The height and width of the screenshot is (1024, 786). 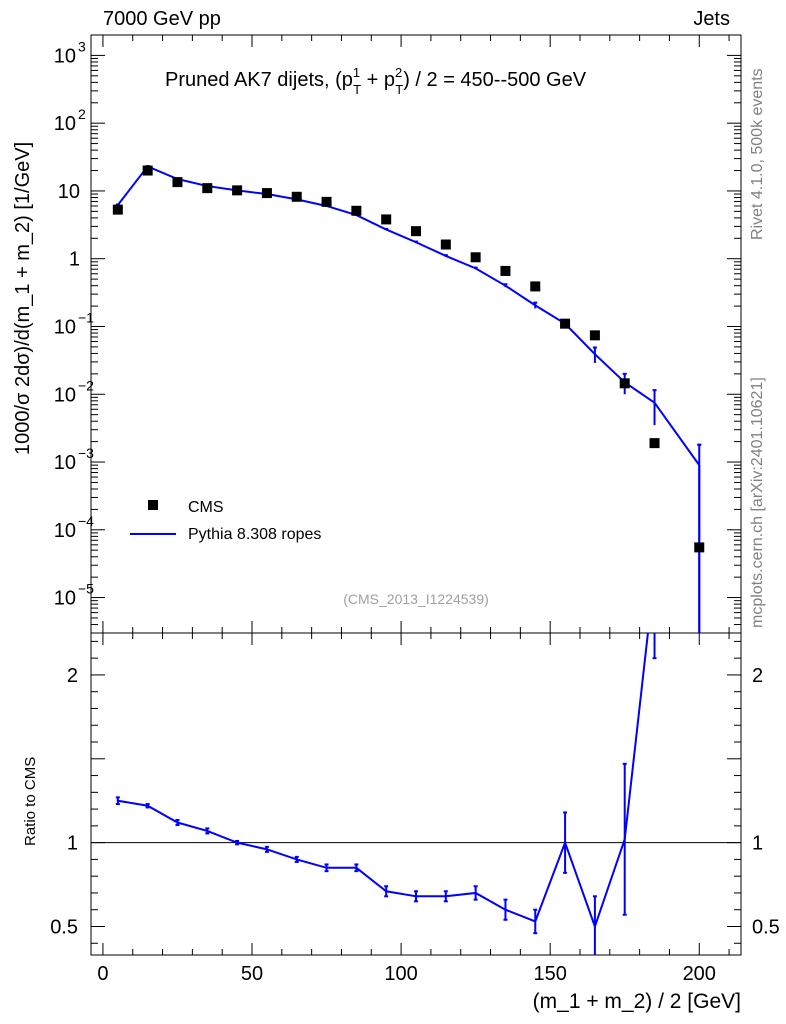 I want to click on x-tick-label: 50, so click(x=252, y=974).